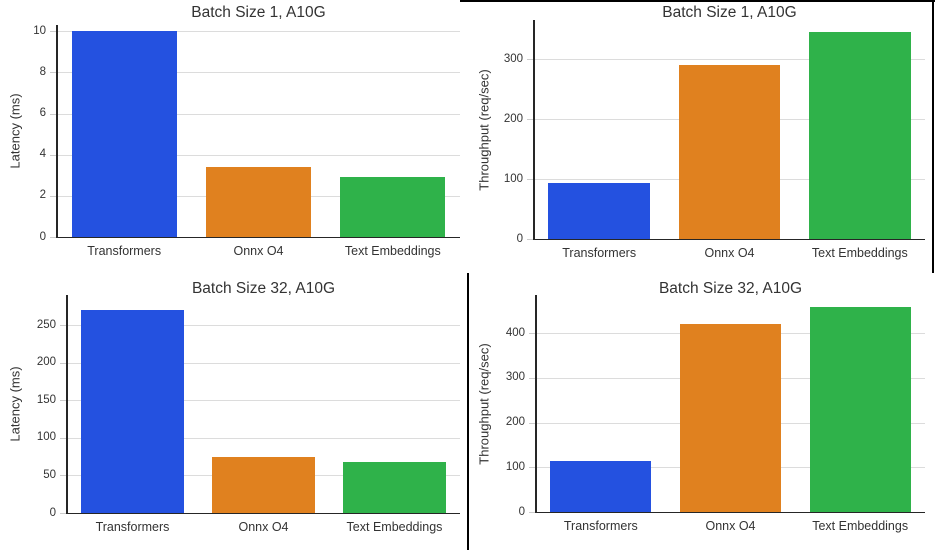 This screenshot has height=550, width=935. What do you see at coordinates (46, 324) in the screenshot?
I see `y-tick-label: 250` at bounding box center [46, 324].